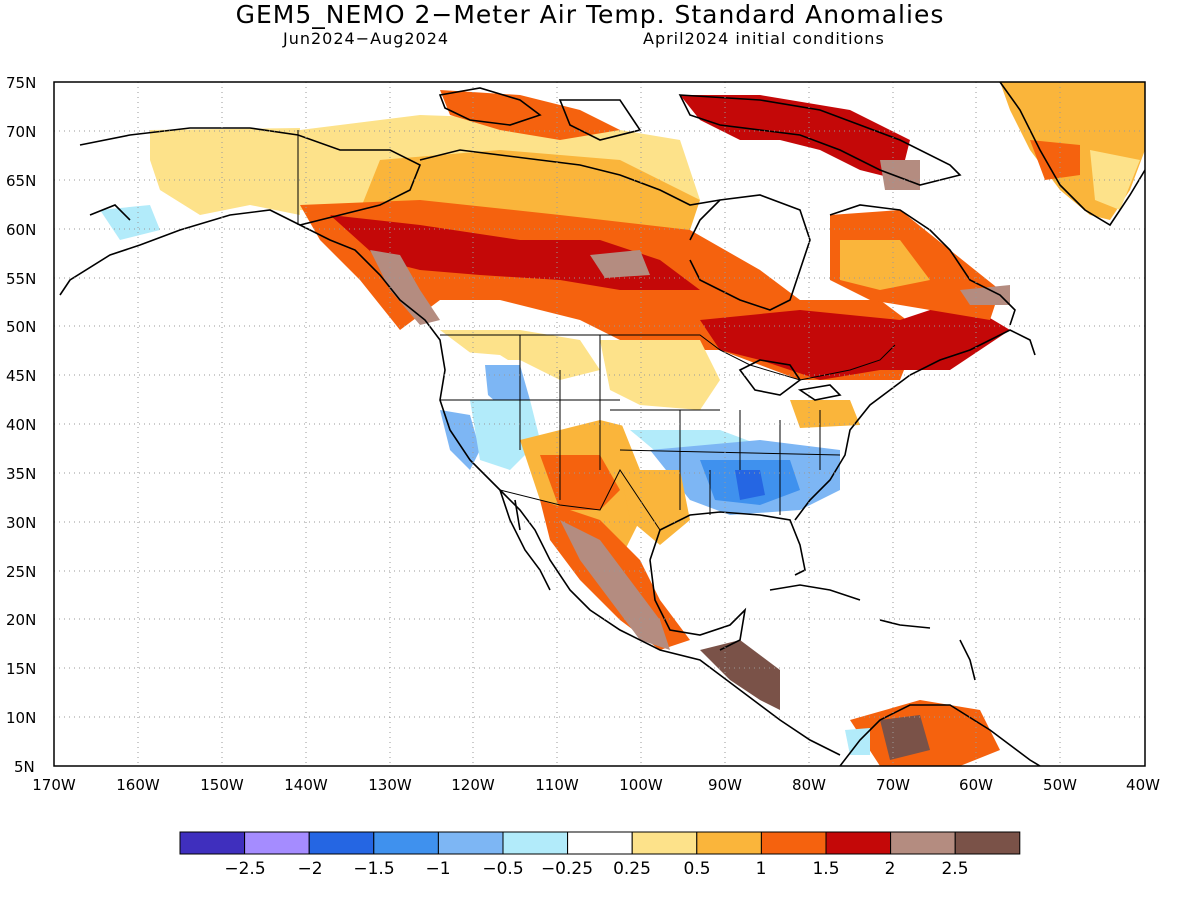  What do you see at coordinates (21, 620) in the screenshot?
I see `lat-label: 20N` at bounding box center [21, 620].